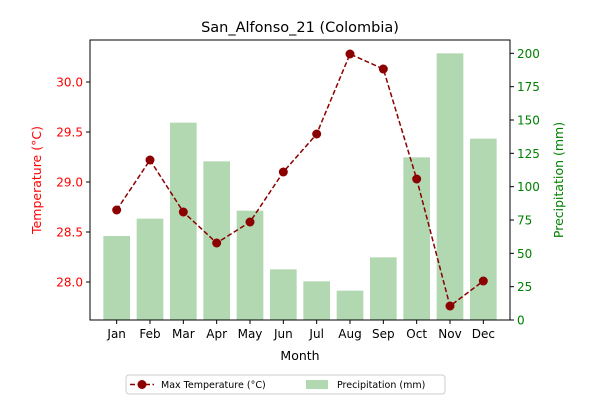 The image size is (600, 404). Describe the element at coordinates (69, 233) in the screenshot. I see `y-left-tick-label: 28.5` at that location.